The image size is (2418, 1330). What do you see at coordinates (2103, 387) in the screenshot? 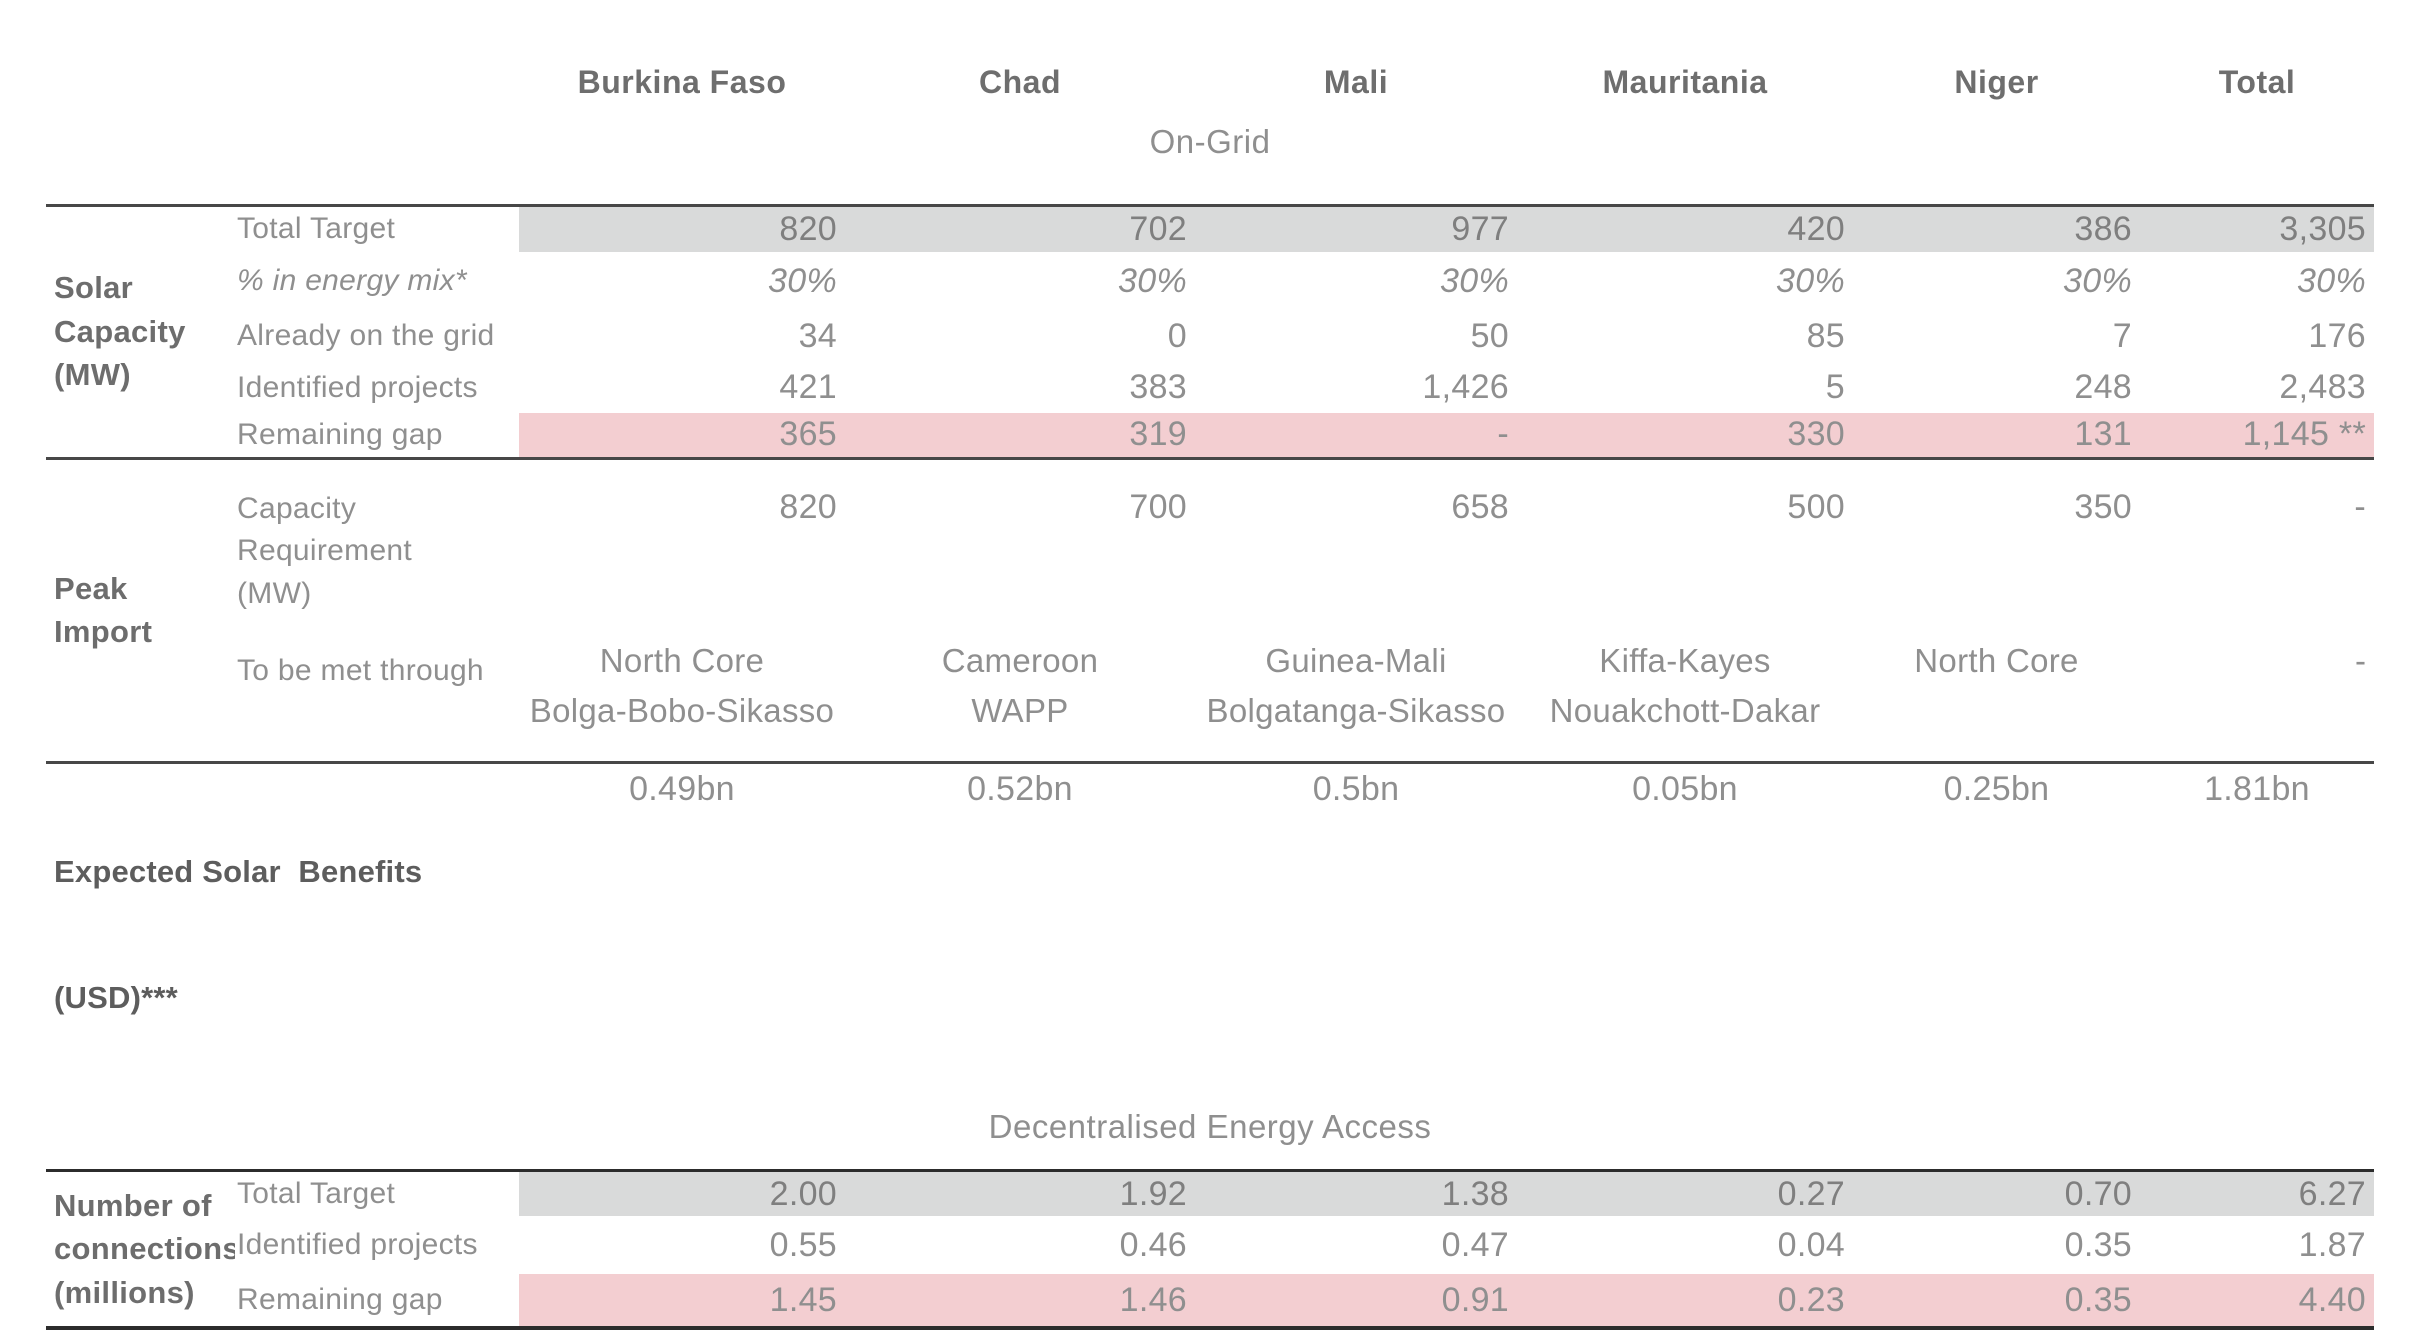
I see `value-cell: 248` at bounding box center [2103, 387].